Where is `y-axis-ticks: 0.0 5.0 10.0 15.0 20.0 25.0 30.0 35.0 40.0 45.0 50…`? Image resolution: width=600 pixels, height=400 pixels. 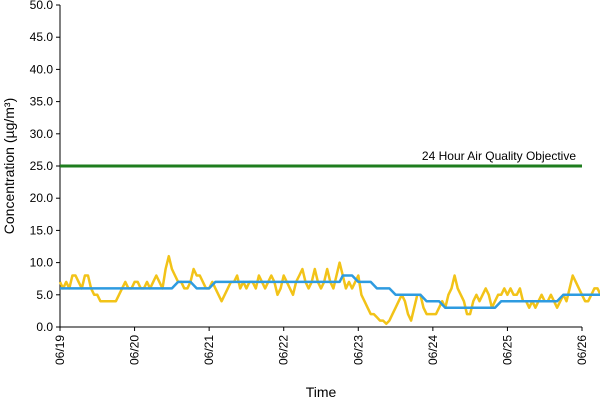
y-axis-ticks: 0.0 5.0 10.0 15.0 20.0 25.0 30.0 35.0 40.0 45.0 50… is located at coordinates (45, 167).